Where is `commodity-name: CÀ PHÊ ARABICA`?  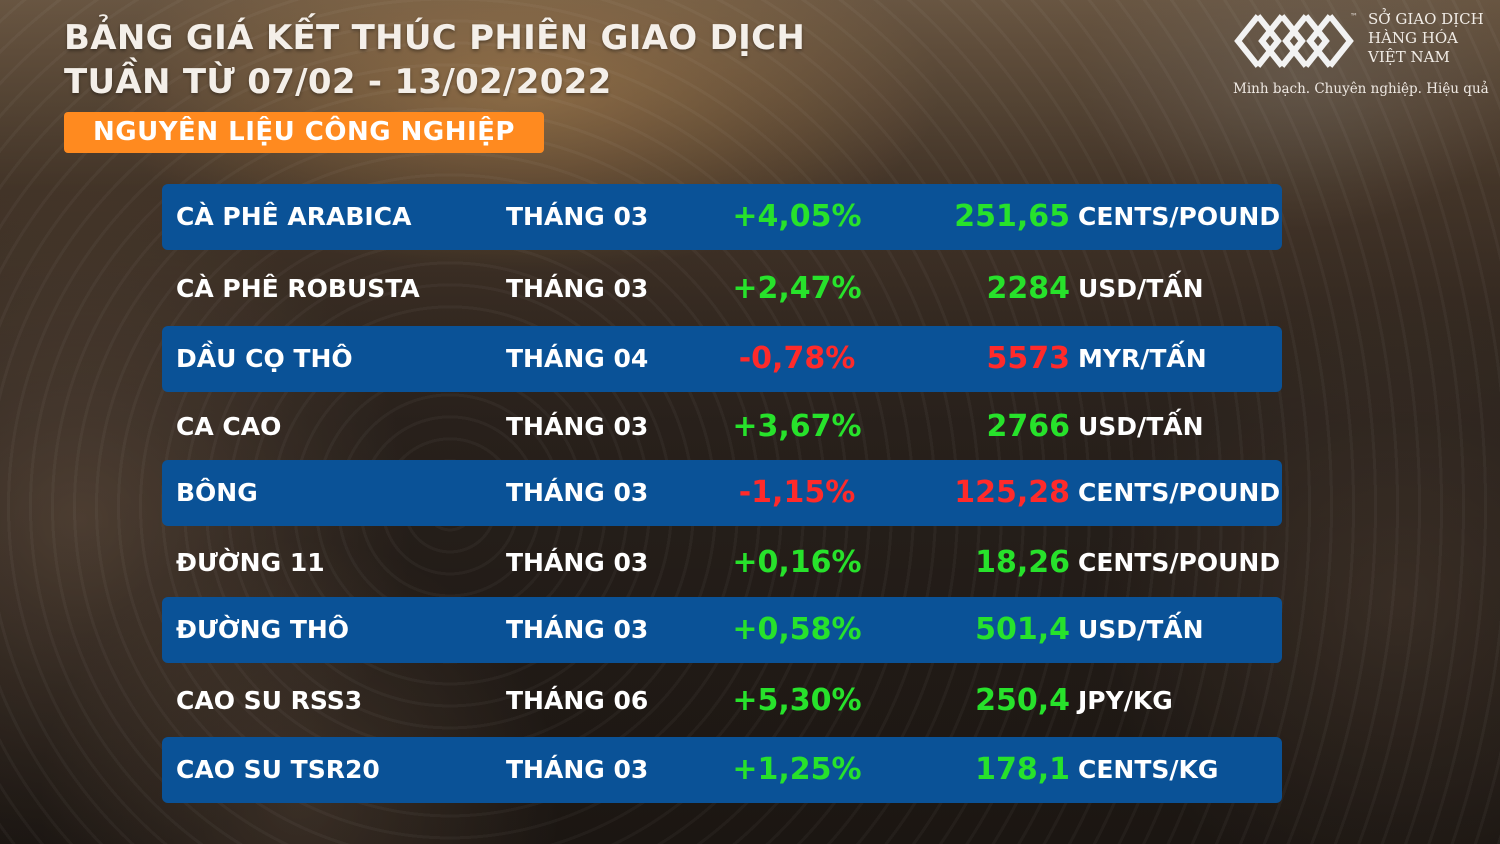
commodity-name: CÀ PHÊ ARABICA is located at coordinates (294, 216).